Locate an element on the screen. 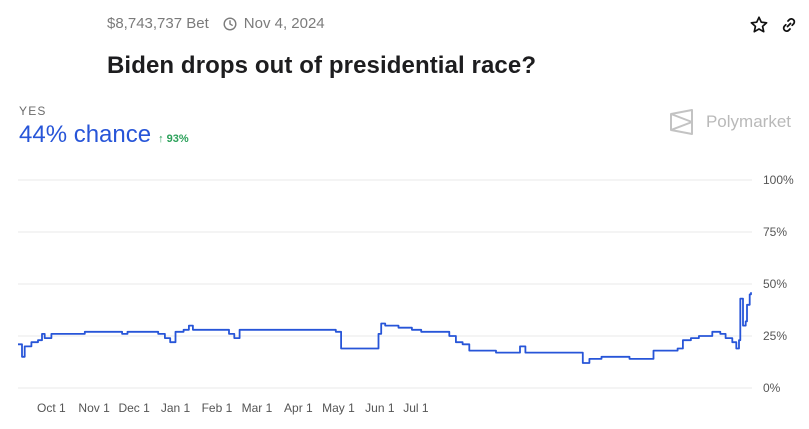 This screenshot has height=429, width=809. chance-delta: ↑ 93% is located at coordinates (173, 139).